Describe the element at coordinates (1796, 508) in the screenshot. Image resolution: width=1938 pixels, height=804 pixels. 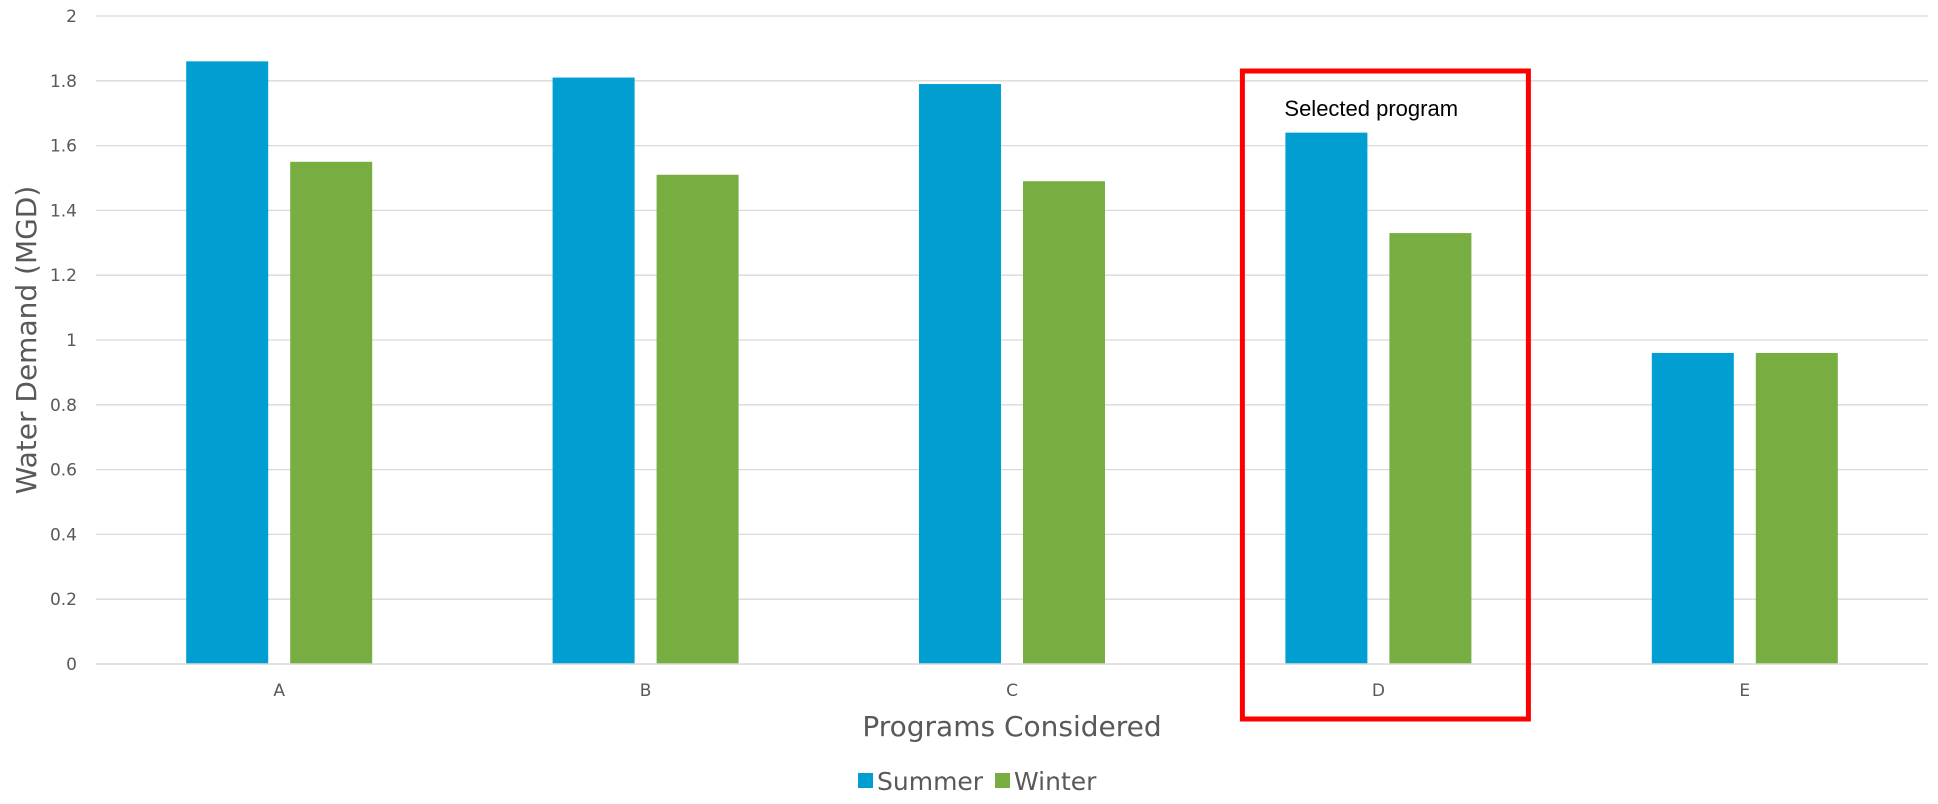
I see `bar-winter-e` at that location.